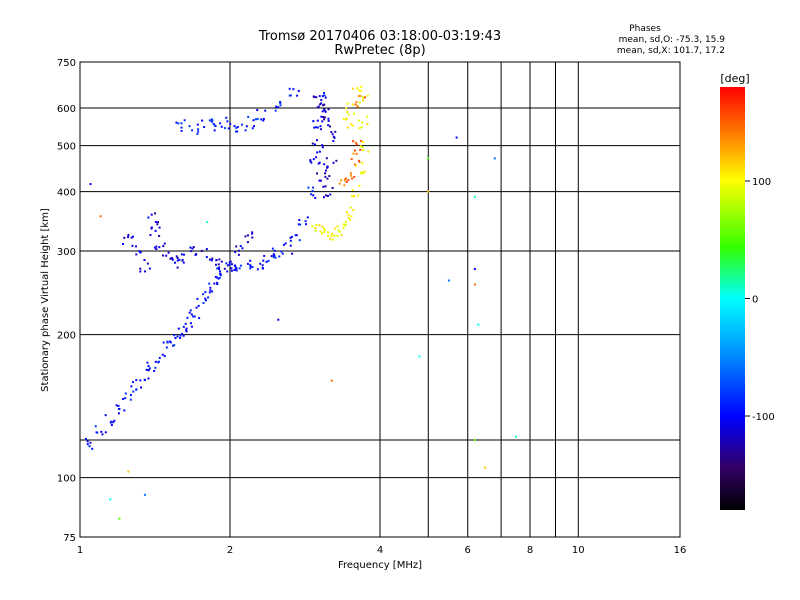  Describe the element at coordinates (66, 193) in the screenshot. I see `y-tick-label: 400` at that location.